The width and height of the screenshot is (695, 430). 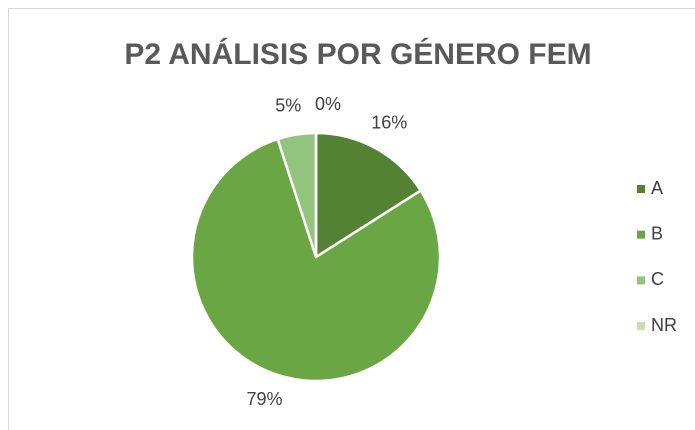 I want to click on data-label: 5%, so click(x=288, y=106).